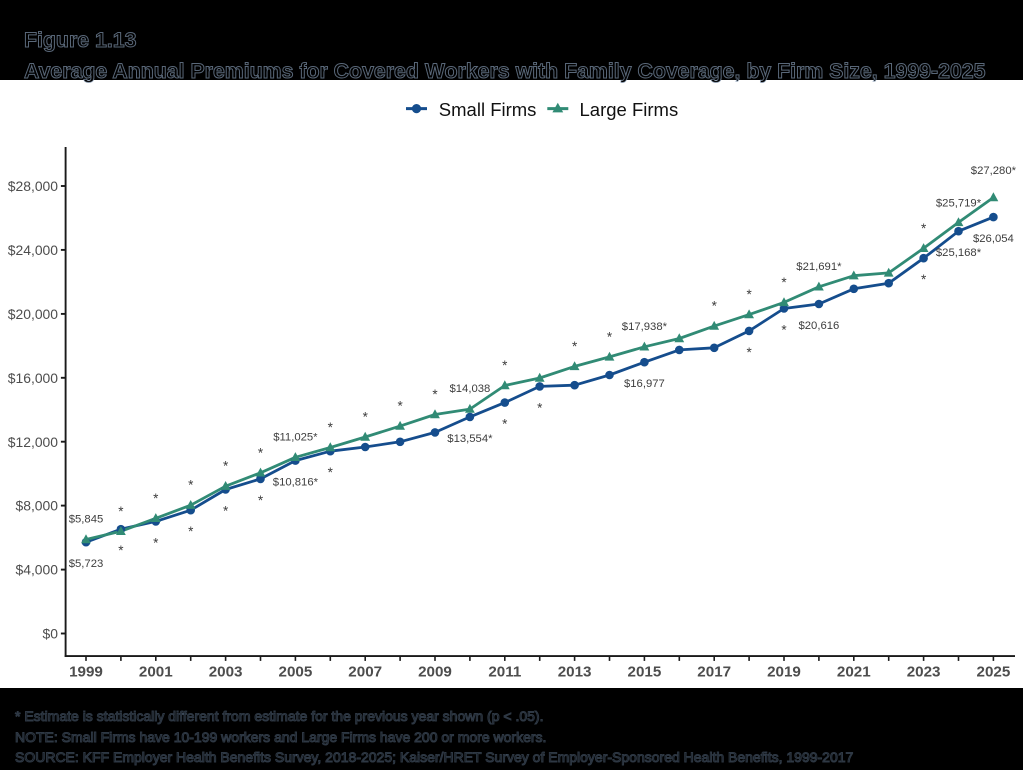  What do you see at coordinates (645, 672) in the screenshot?
I see `svg-text: 2015` at bounding box center [645, 672].